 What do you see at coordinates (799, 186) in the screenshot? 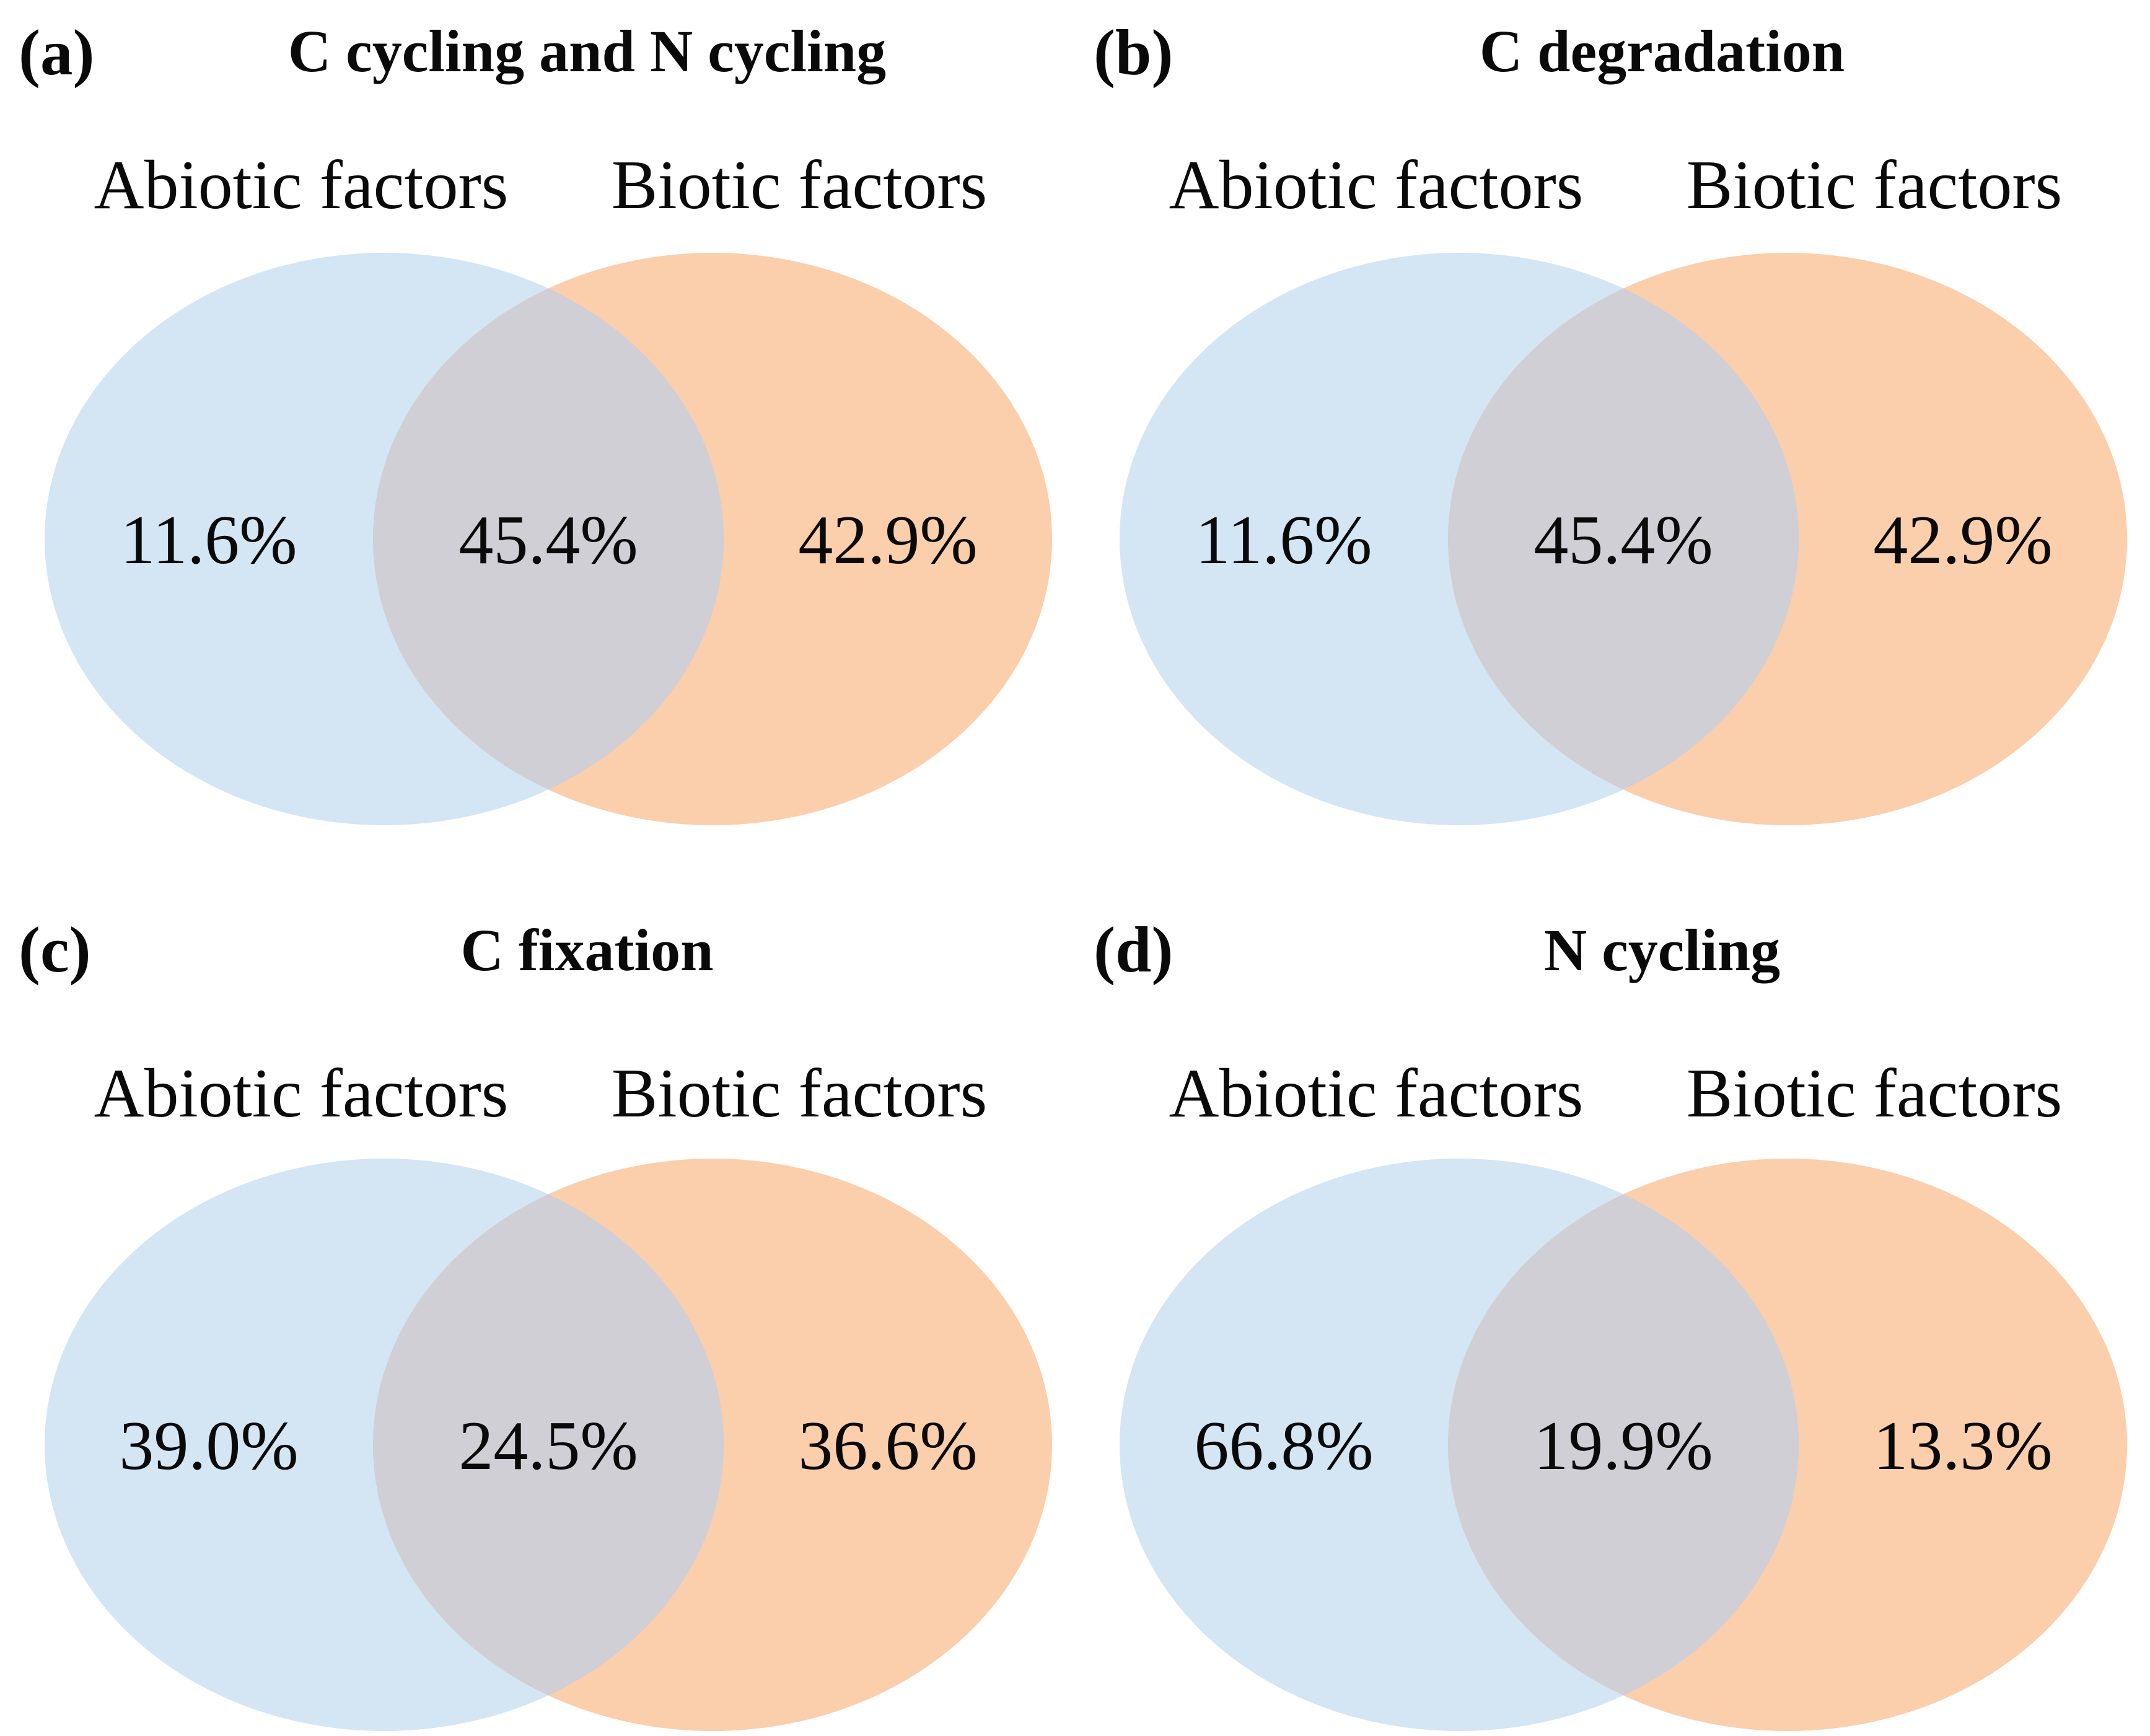
I see `panel-a-biotic-set-label: Biotic factors` at bounding box center [799, 186].